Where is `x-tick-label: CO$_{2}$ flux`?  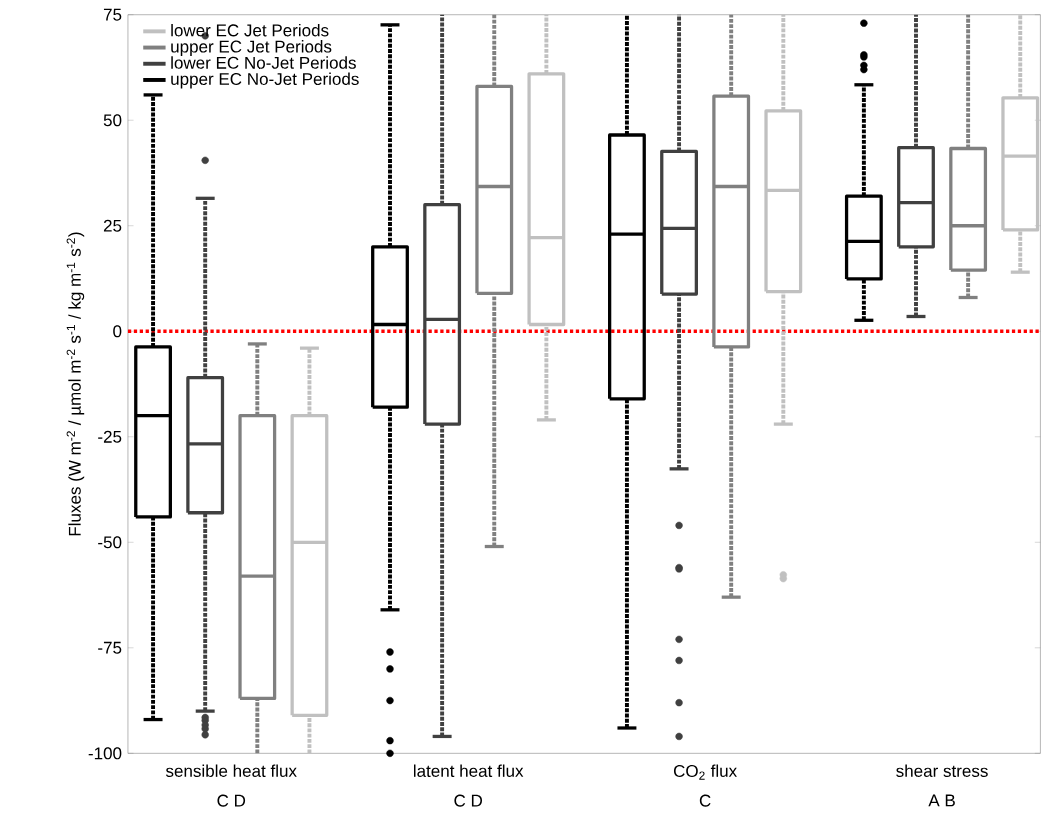 x-tick-label: CO$_{2}$ flux is located at coordinates (705, 772).